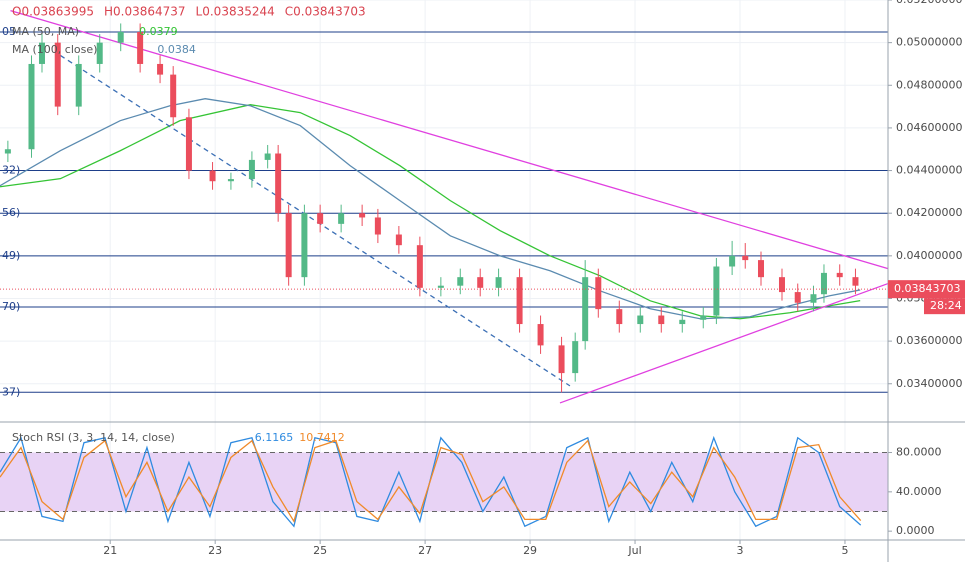 This screenshot has width=965, height=562. Describe the element at coordinates (929, 340) in the screenshot. I see `y-tick-label: 0.03600000` at that location.